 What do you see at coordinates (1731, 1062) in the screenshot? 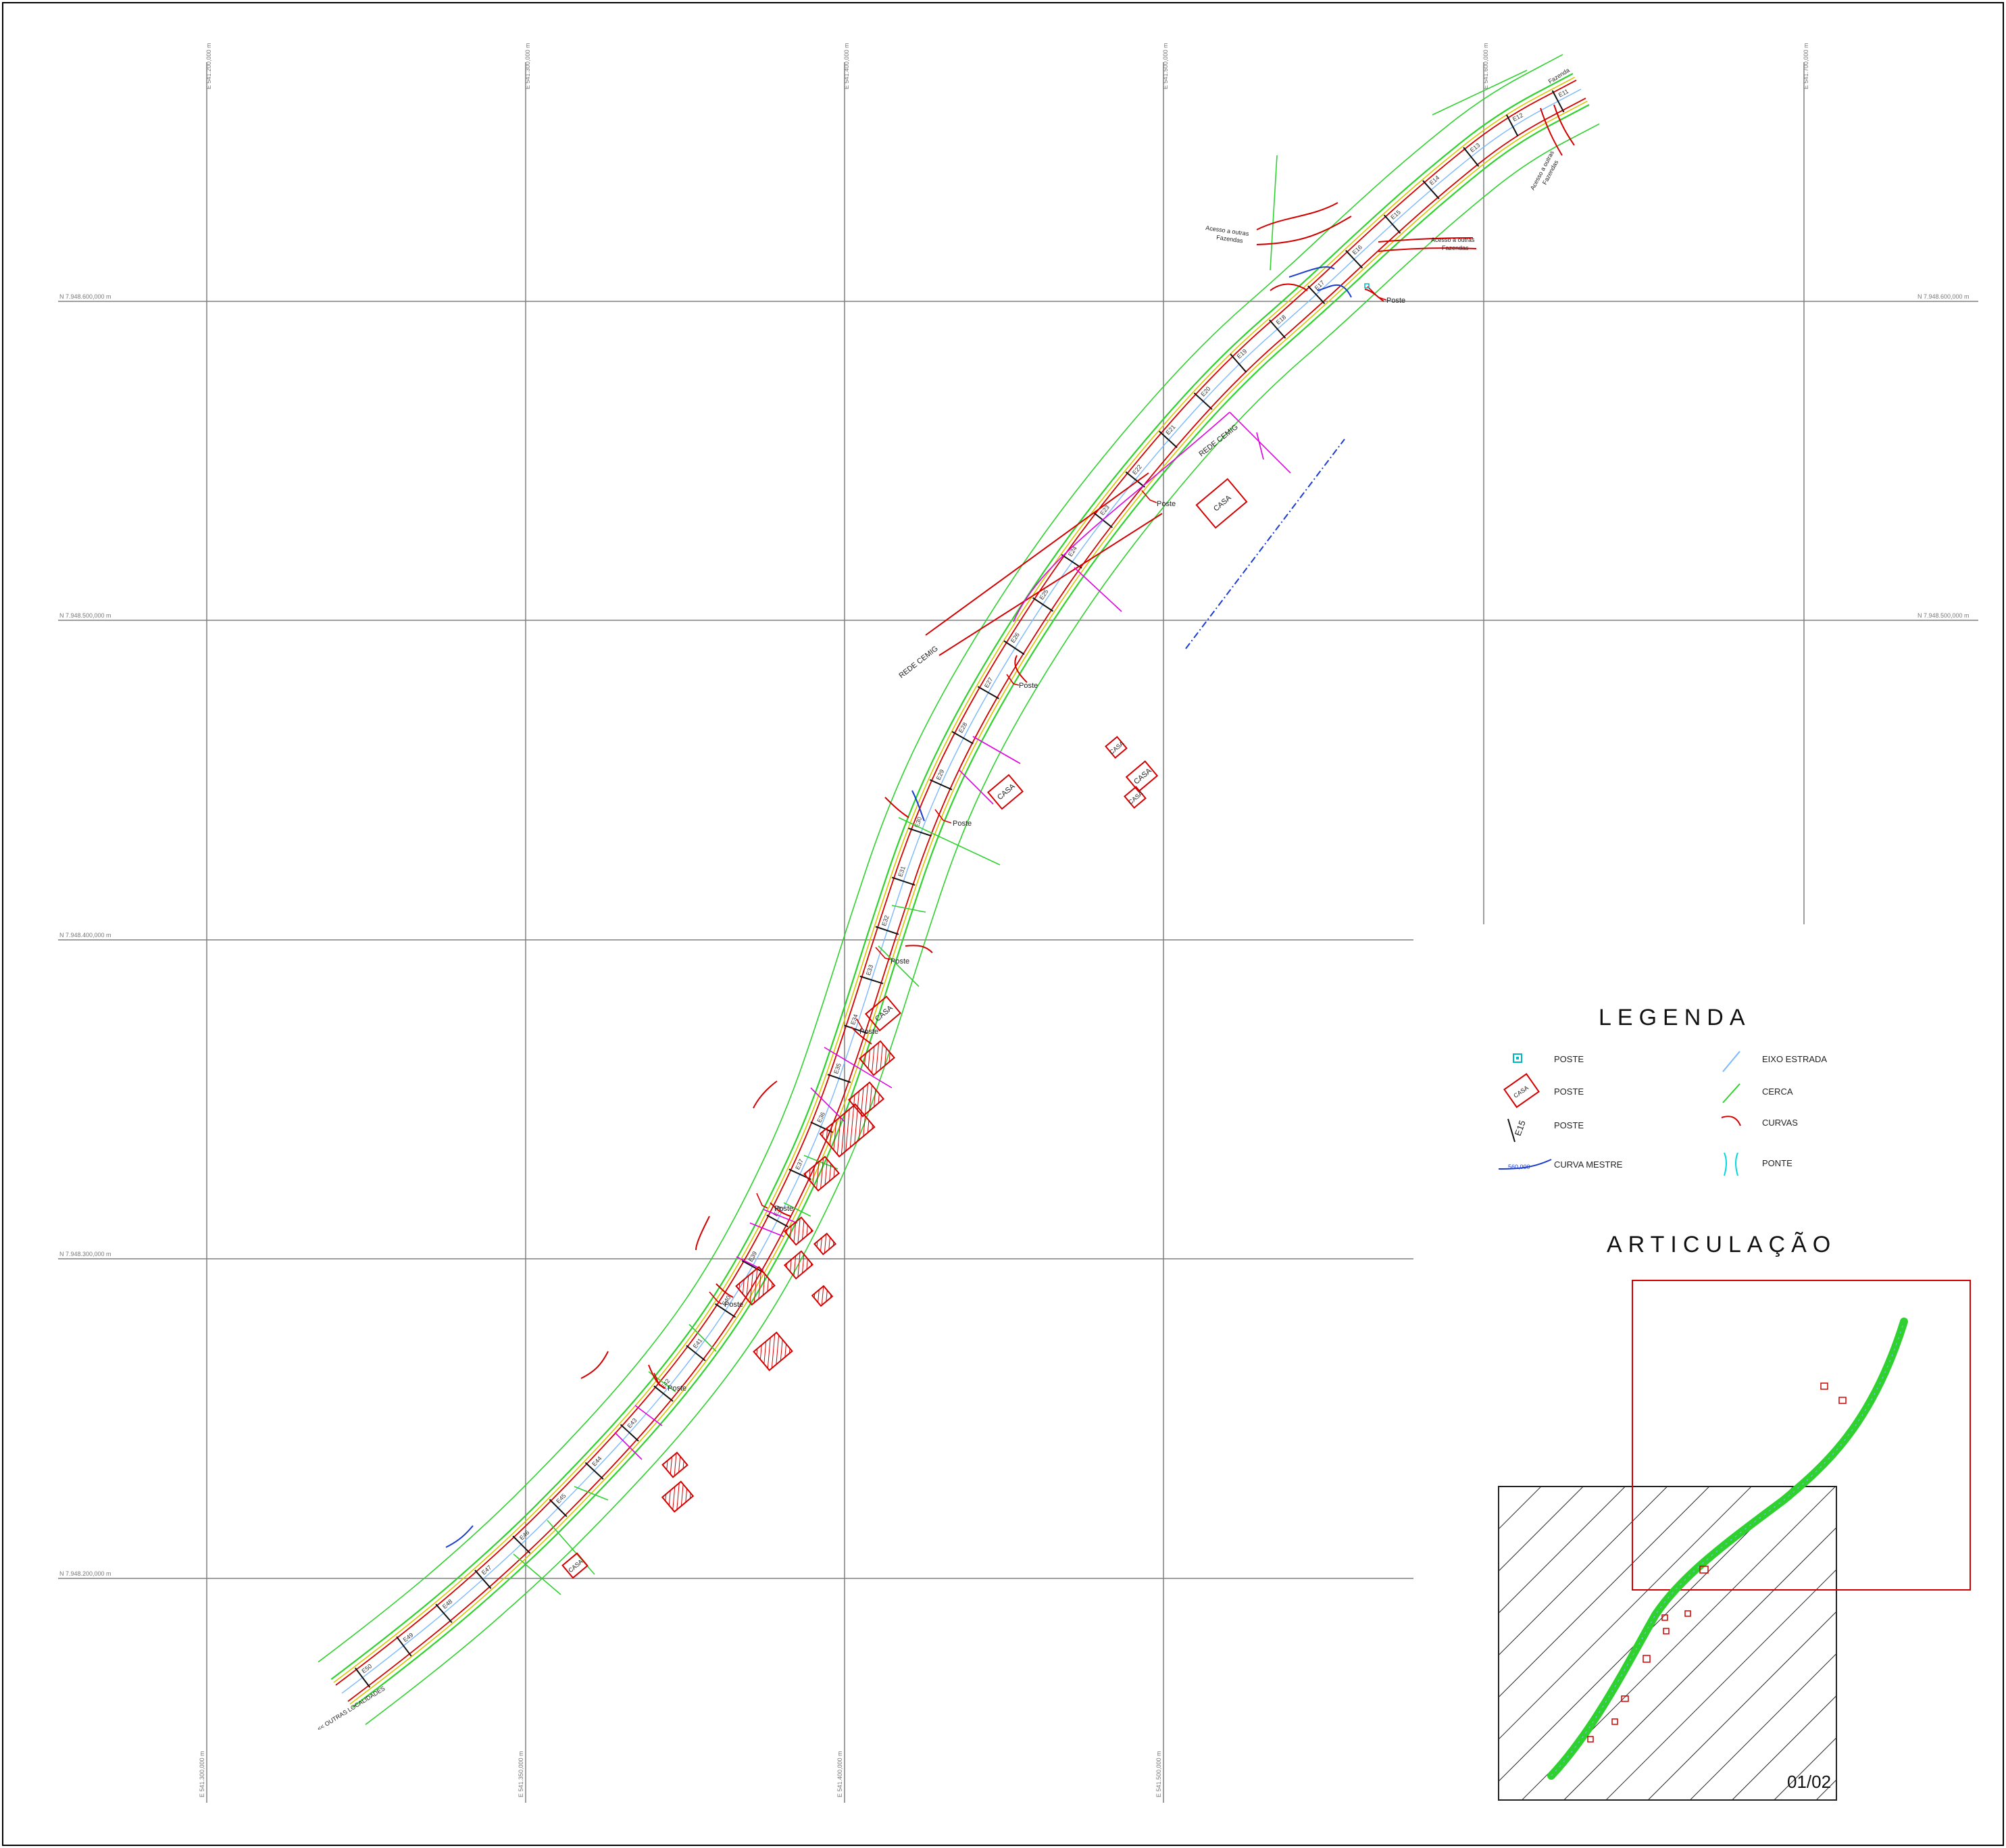
I see `road-axis-icon` at bounding box center [1731, 1062].